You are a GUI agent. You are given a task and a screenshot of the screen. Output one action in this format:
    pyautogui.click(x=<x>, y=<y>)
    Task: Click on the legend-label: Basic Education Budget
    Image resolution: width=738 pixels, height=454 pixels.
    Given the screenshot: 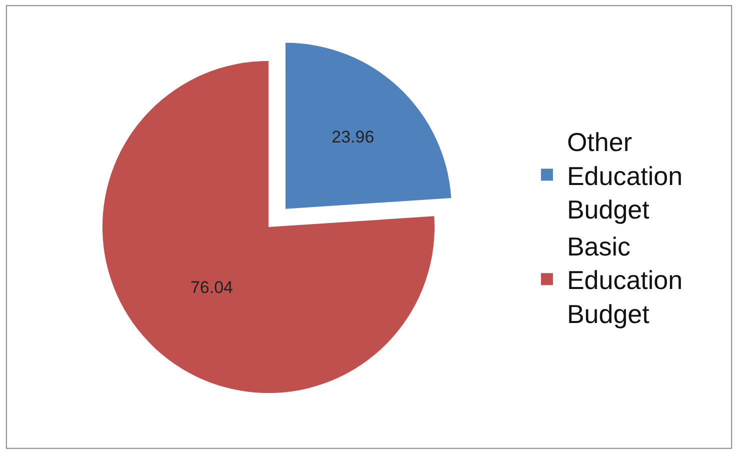 What is the action you would take?
    pyautogui.click(x=624, y=280)
    